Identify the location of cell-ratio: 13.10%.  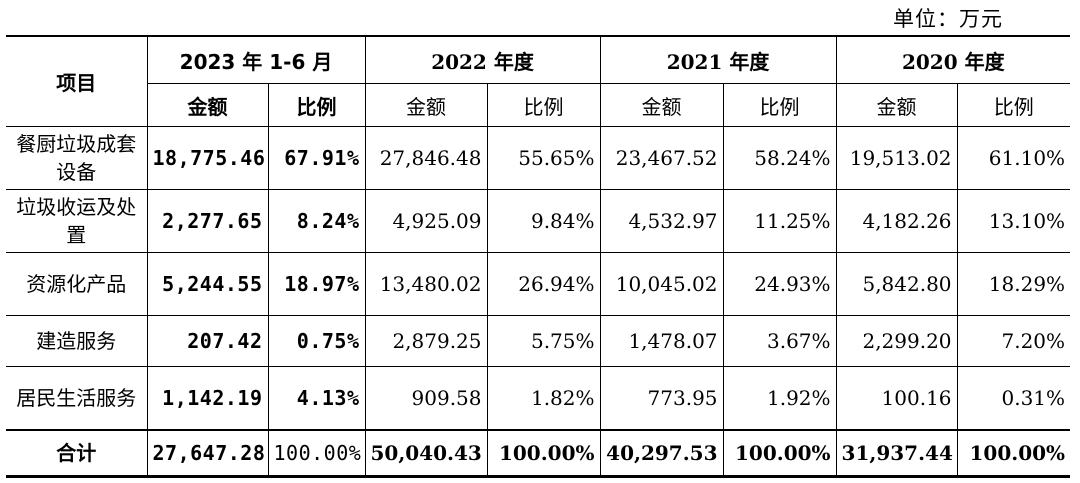
(1013, 221).